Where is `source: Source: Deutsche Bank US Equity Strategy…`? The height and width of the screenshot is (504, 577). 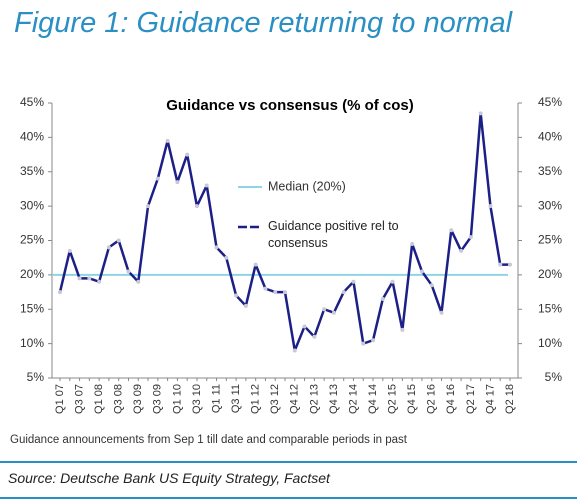
source: Source: Deutsche Bank US Equity Strategy… is located at coordinates (169, 478).